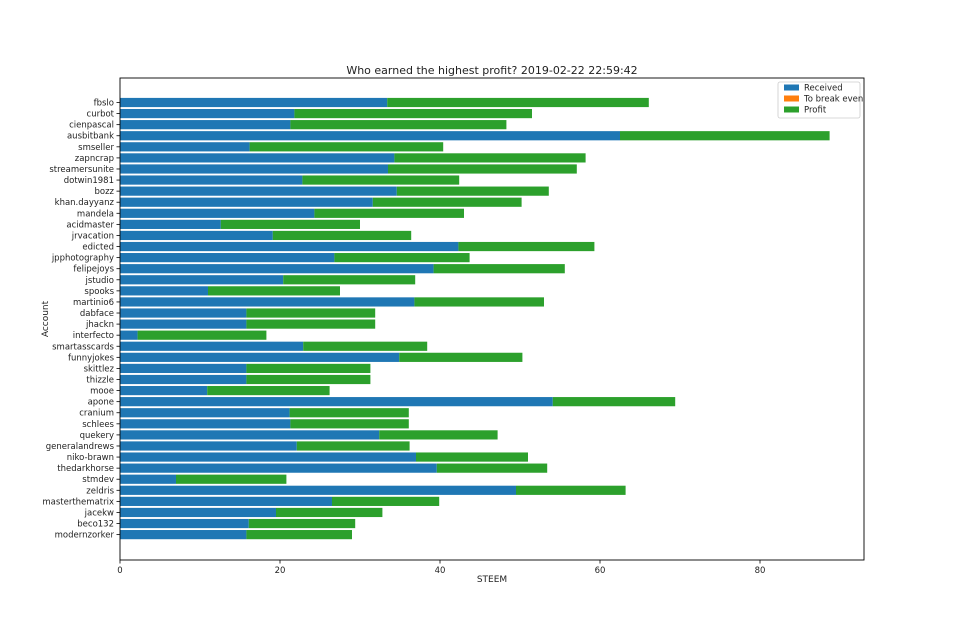  Describe the element at coordinates (246, 202) in the screenshot. I see `bar-received-khan.dayyanz` at that location.